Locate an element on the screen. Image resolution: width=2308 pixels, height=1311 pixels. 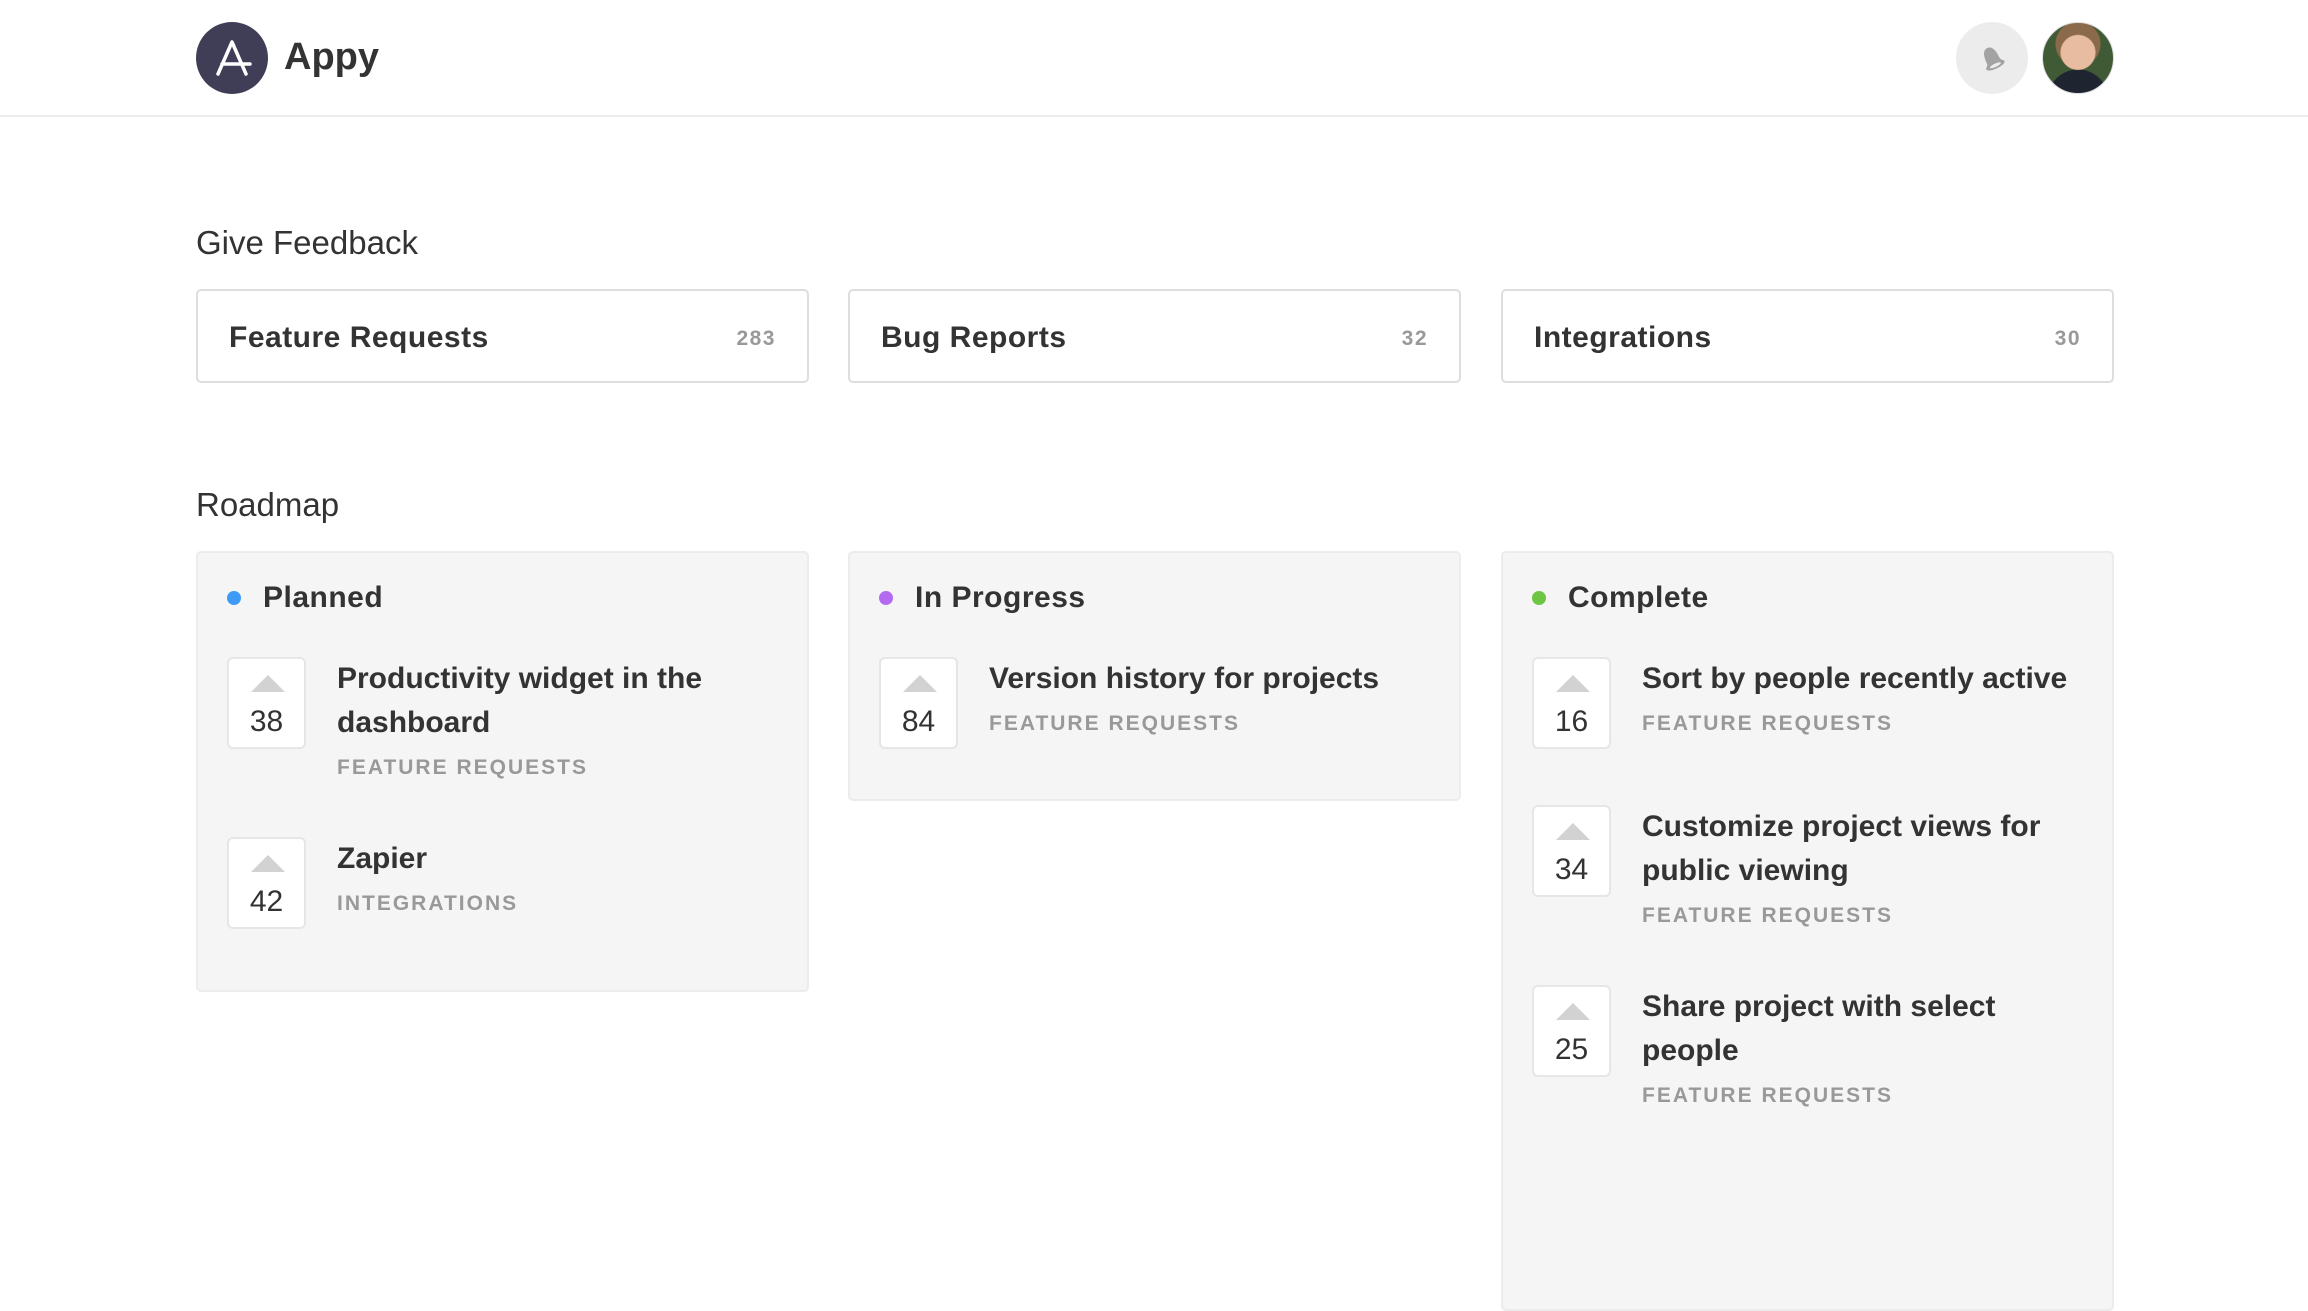
roadmap-heading: Roadmap is located at coordinates (268, 504).